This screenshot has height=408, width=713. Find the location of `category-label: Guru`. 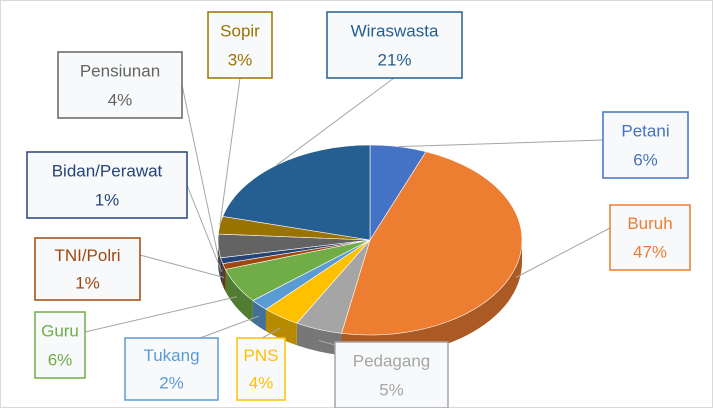

category-label: Guru is located at coordinates (60, 330).